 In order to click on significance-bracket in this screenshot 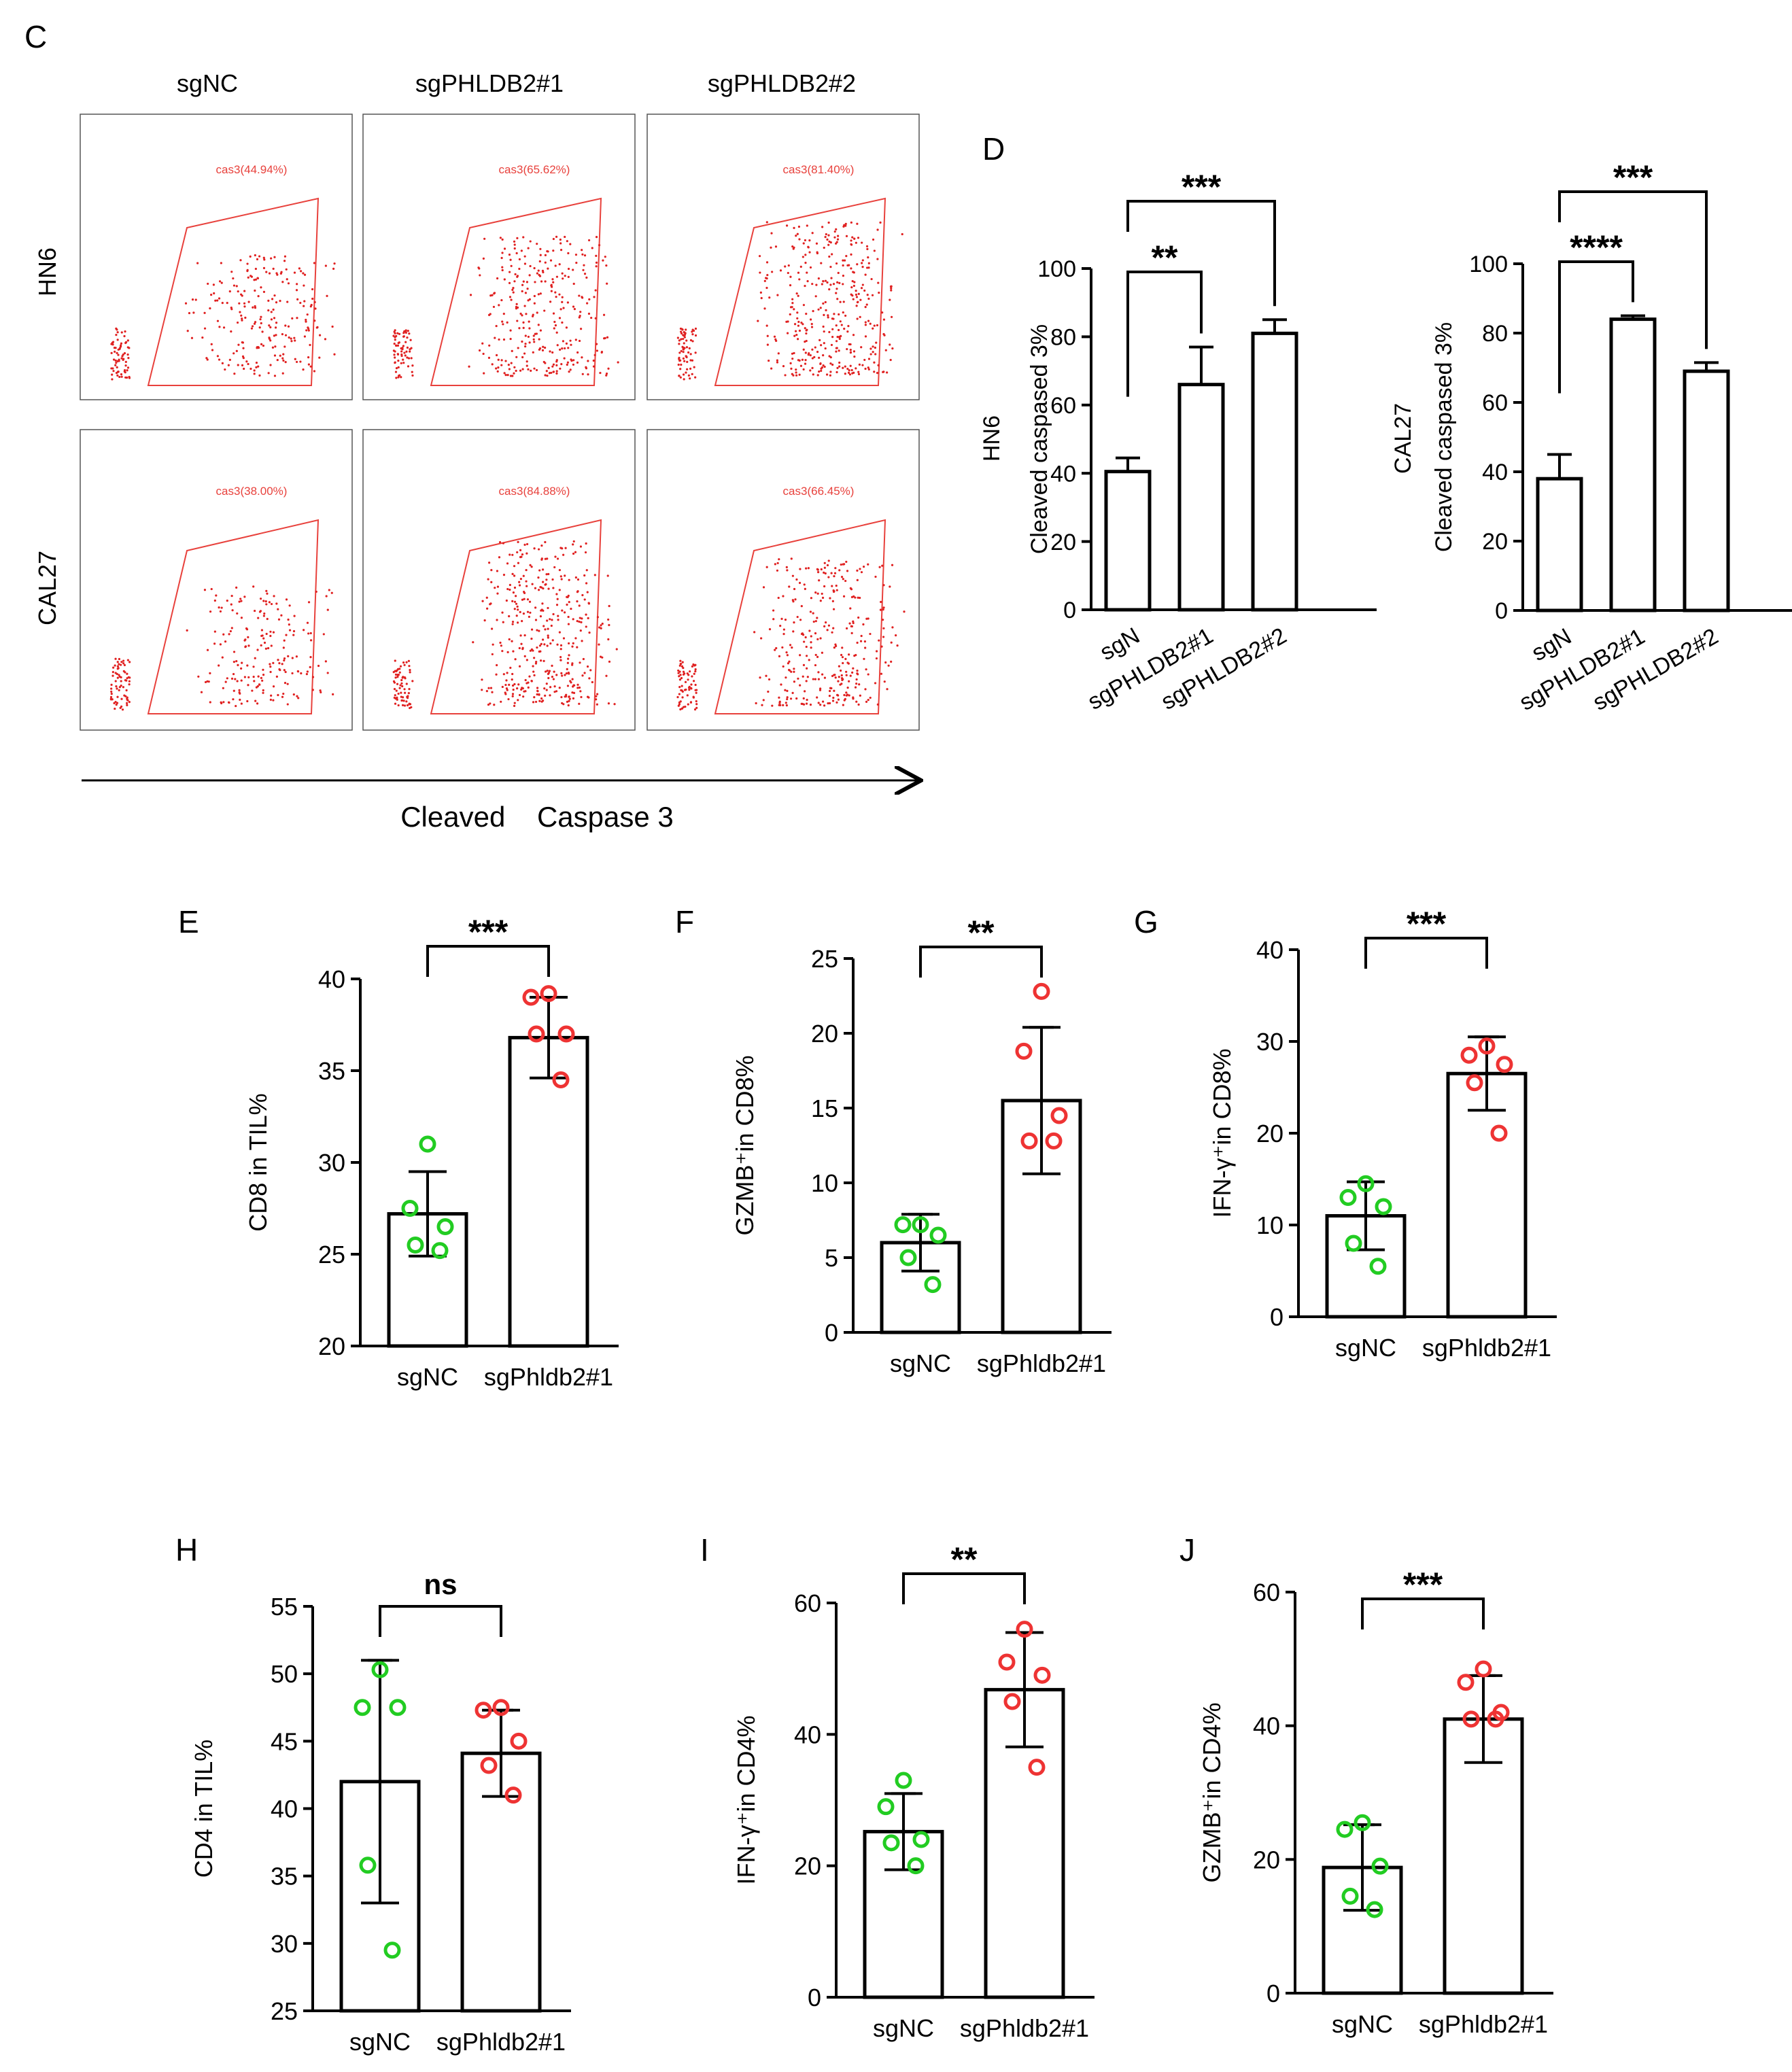, I will do `click(1426, 953)`.